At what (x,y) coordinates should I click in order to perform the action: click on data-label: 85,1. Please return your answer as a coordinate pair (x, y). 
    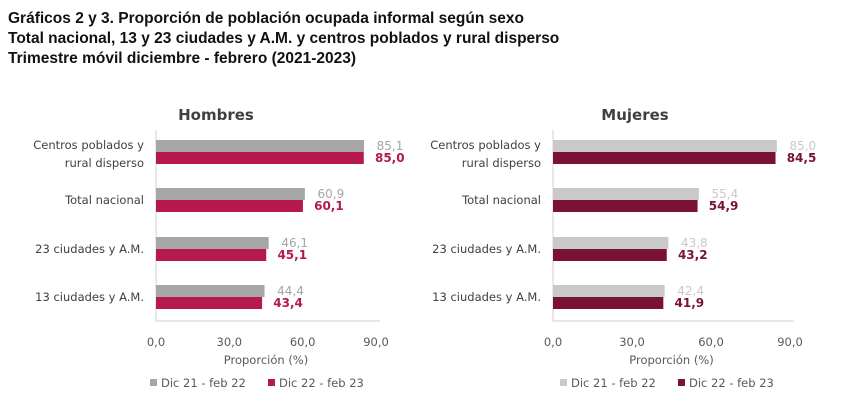
    Looking at the image, I should click on (390, 146).